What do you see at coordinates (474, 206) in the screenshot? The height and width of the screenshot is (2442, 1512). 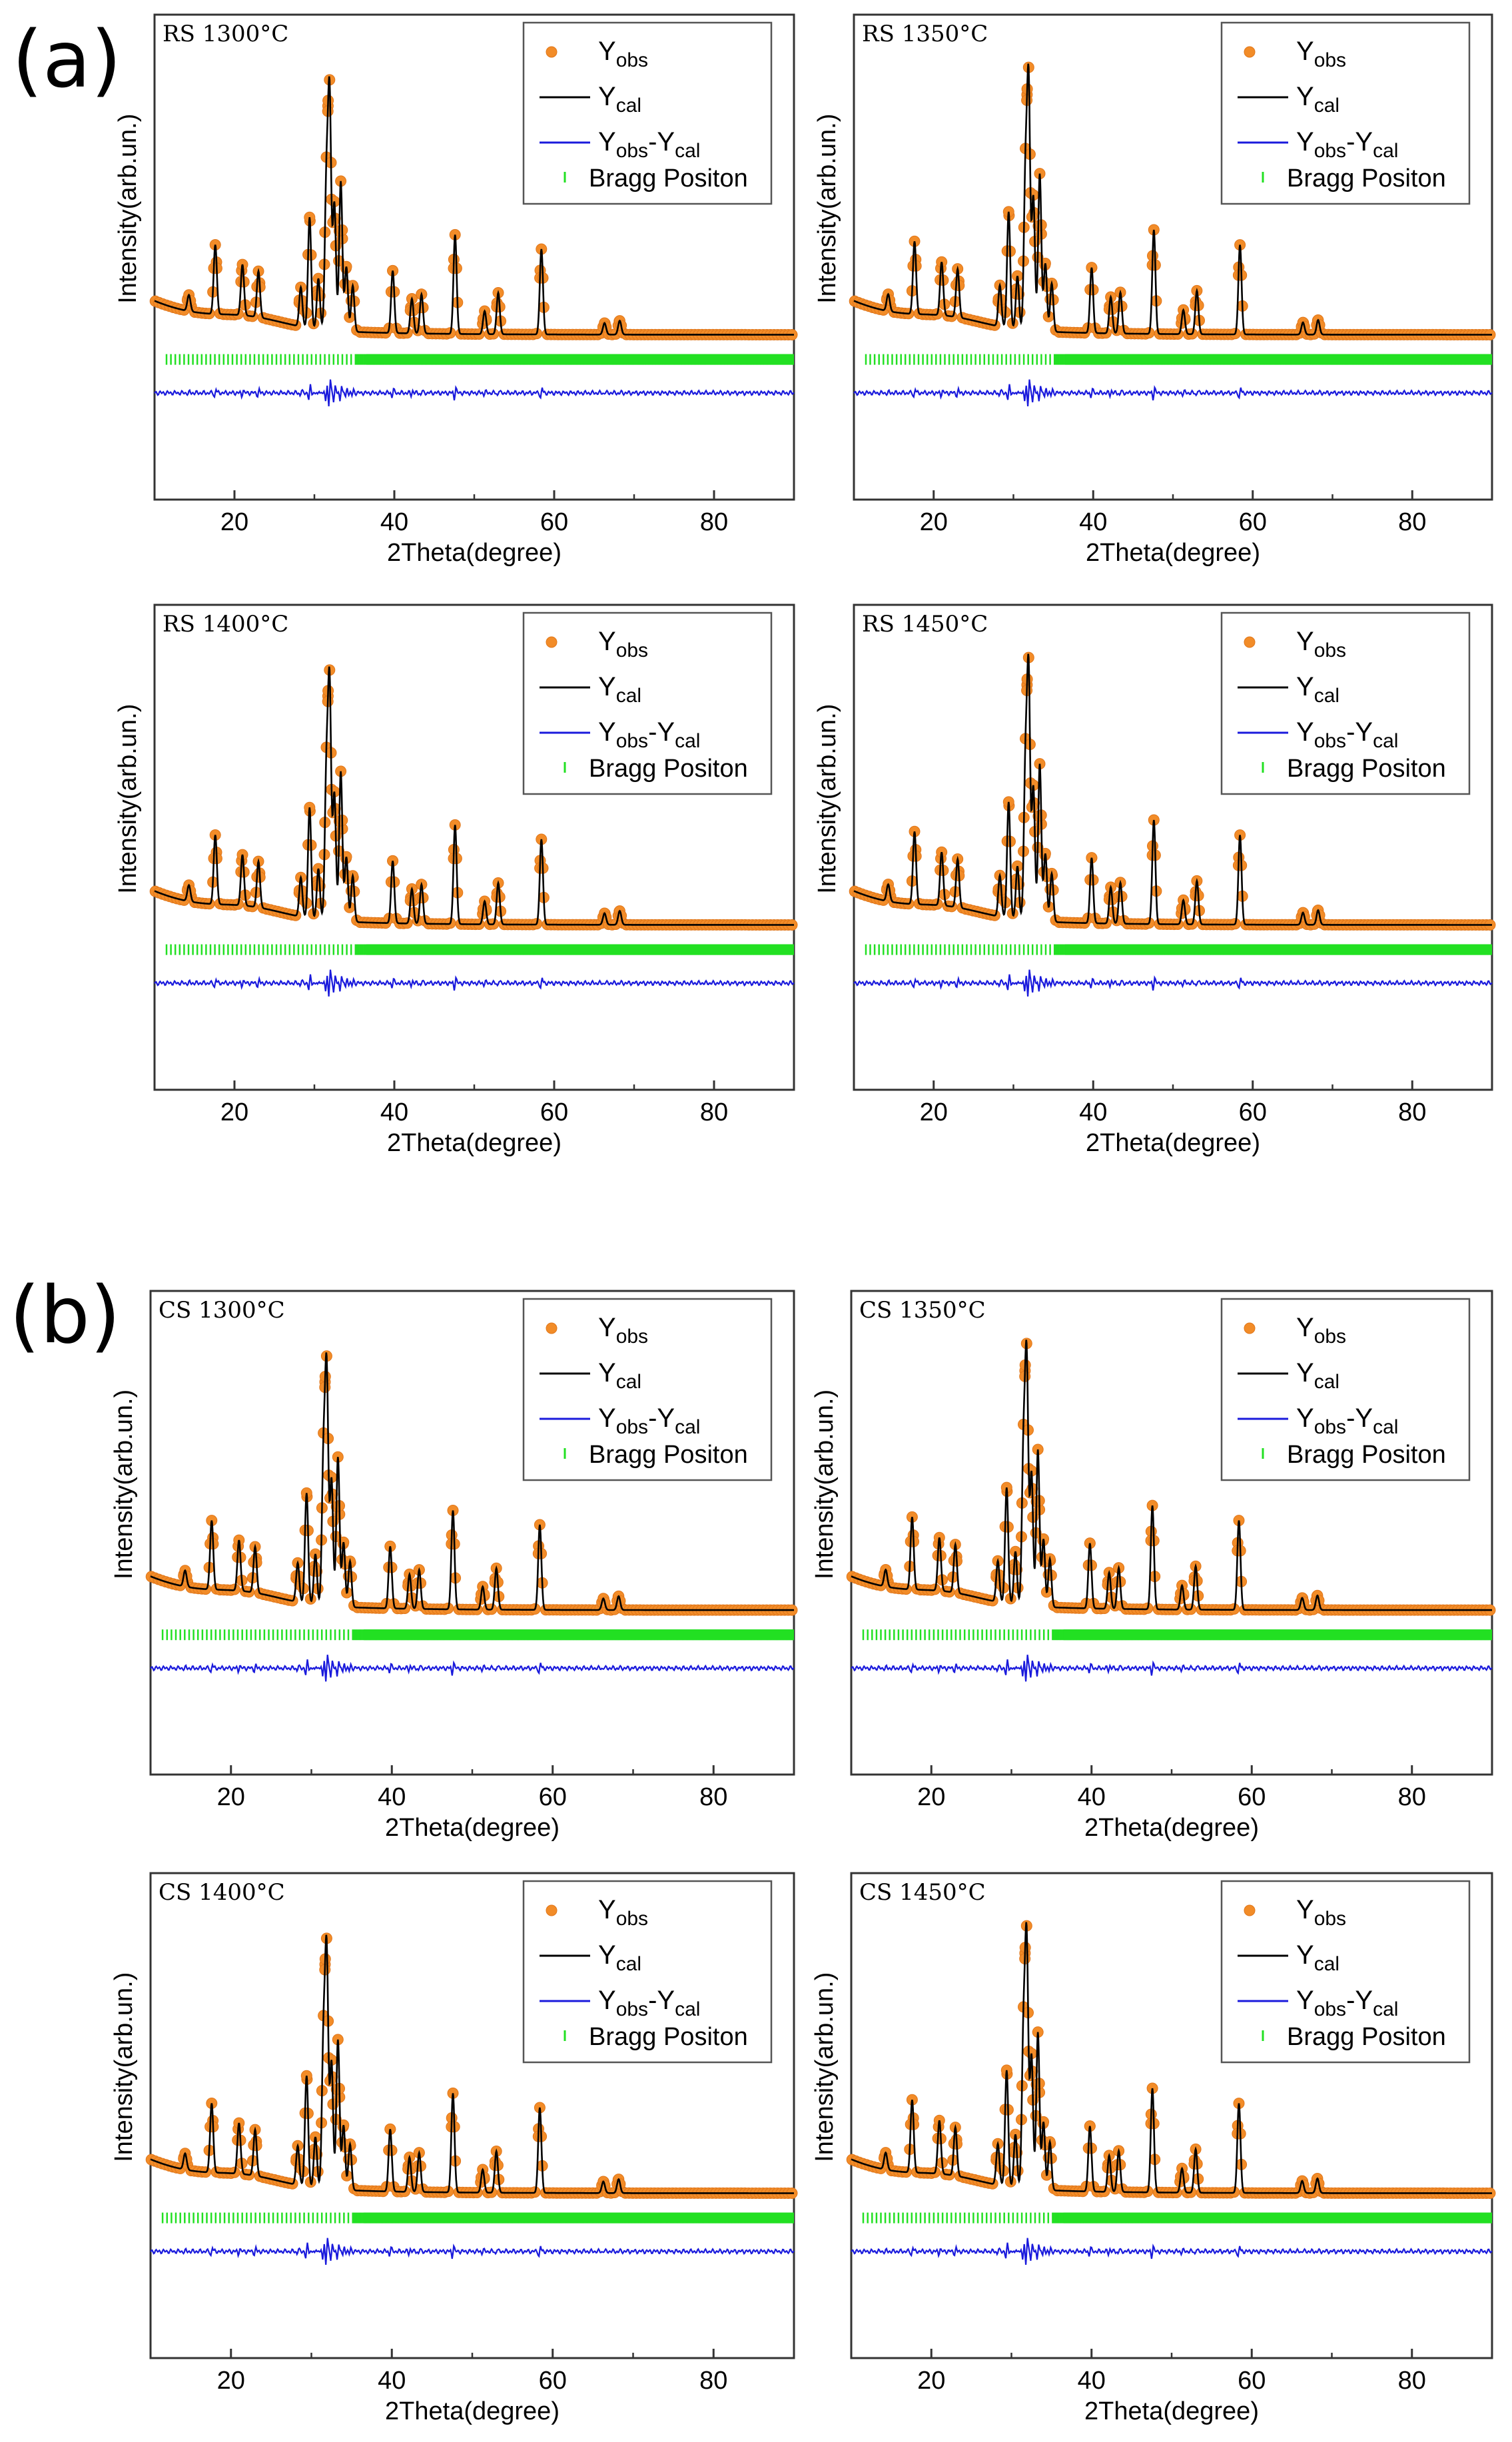 I see `series-ycal` at bounding box center [474, 206].